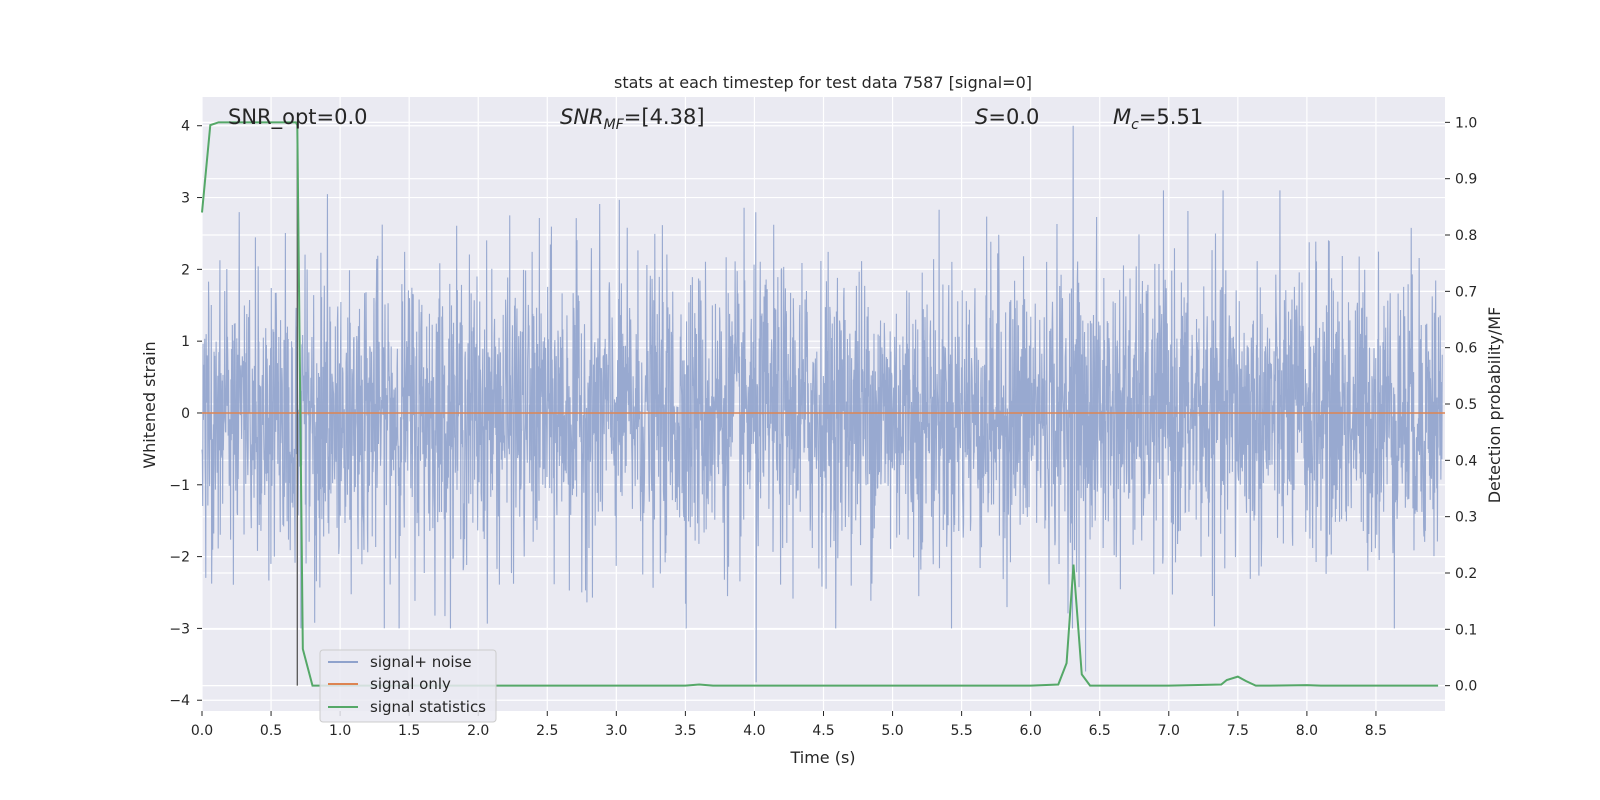 This screenshot has height=800, width=1600. I want to click on legend-box, so click(408, 686).